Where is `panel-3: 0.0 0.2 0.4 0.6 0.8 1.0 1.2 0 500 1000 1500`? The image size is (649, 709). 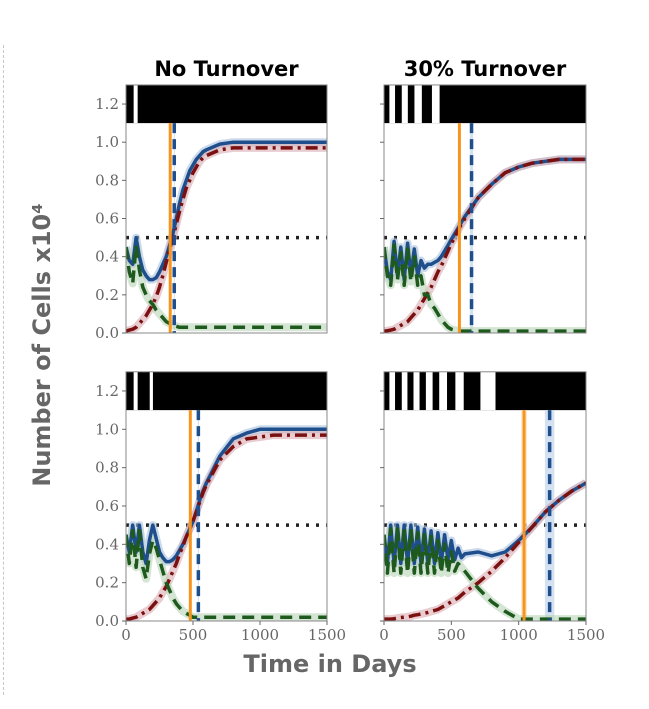
panel-3: 0.0 0.2 0.4 0.6 0.8 1.0 1.2 0 500 1000 1500 is located at coordinates (220, 507).